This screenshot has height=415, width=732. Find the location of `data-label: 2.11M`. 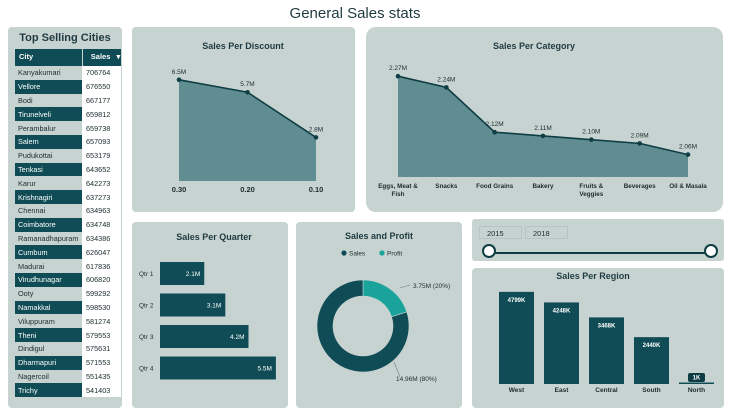

data-label: 2.11M is located at coordinates (543, 128).